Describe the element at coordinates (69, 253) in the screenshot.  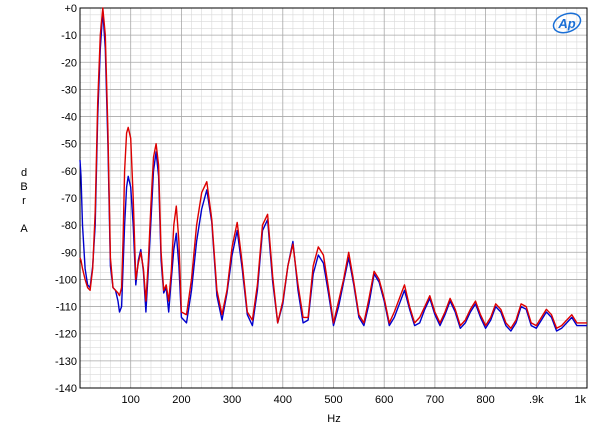
I see `y-tick-label: -90` at that location.